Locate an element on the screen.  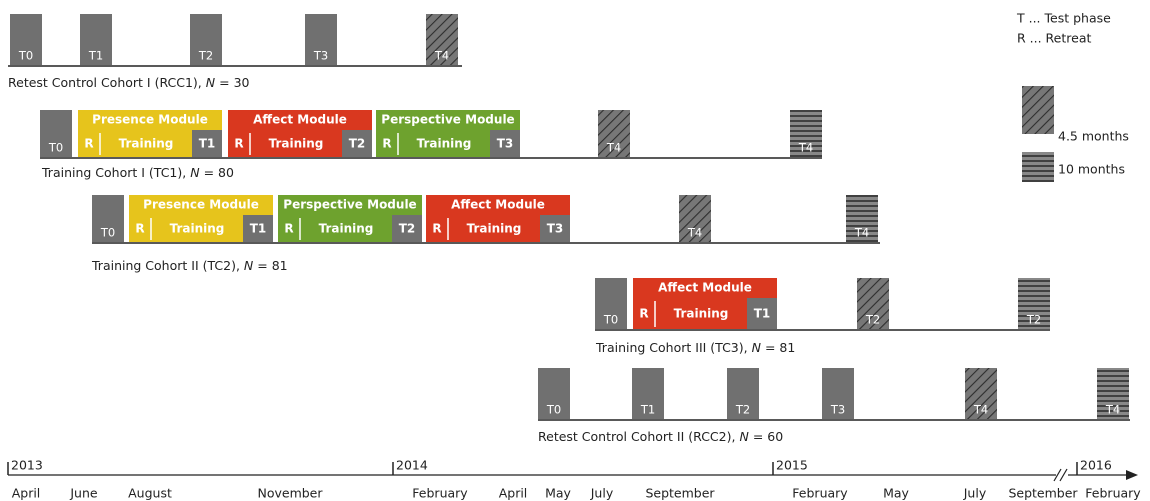
cohort-n: = 60 is located at coordinates (768, 436).